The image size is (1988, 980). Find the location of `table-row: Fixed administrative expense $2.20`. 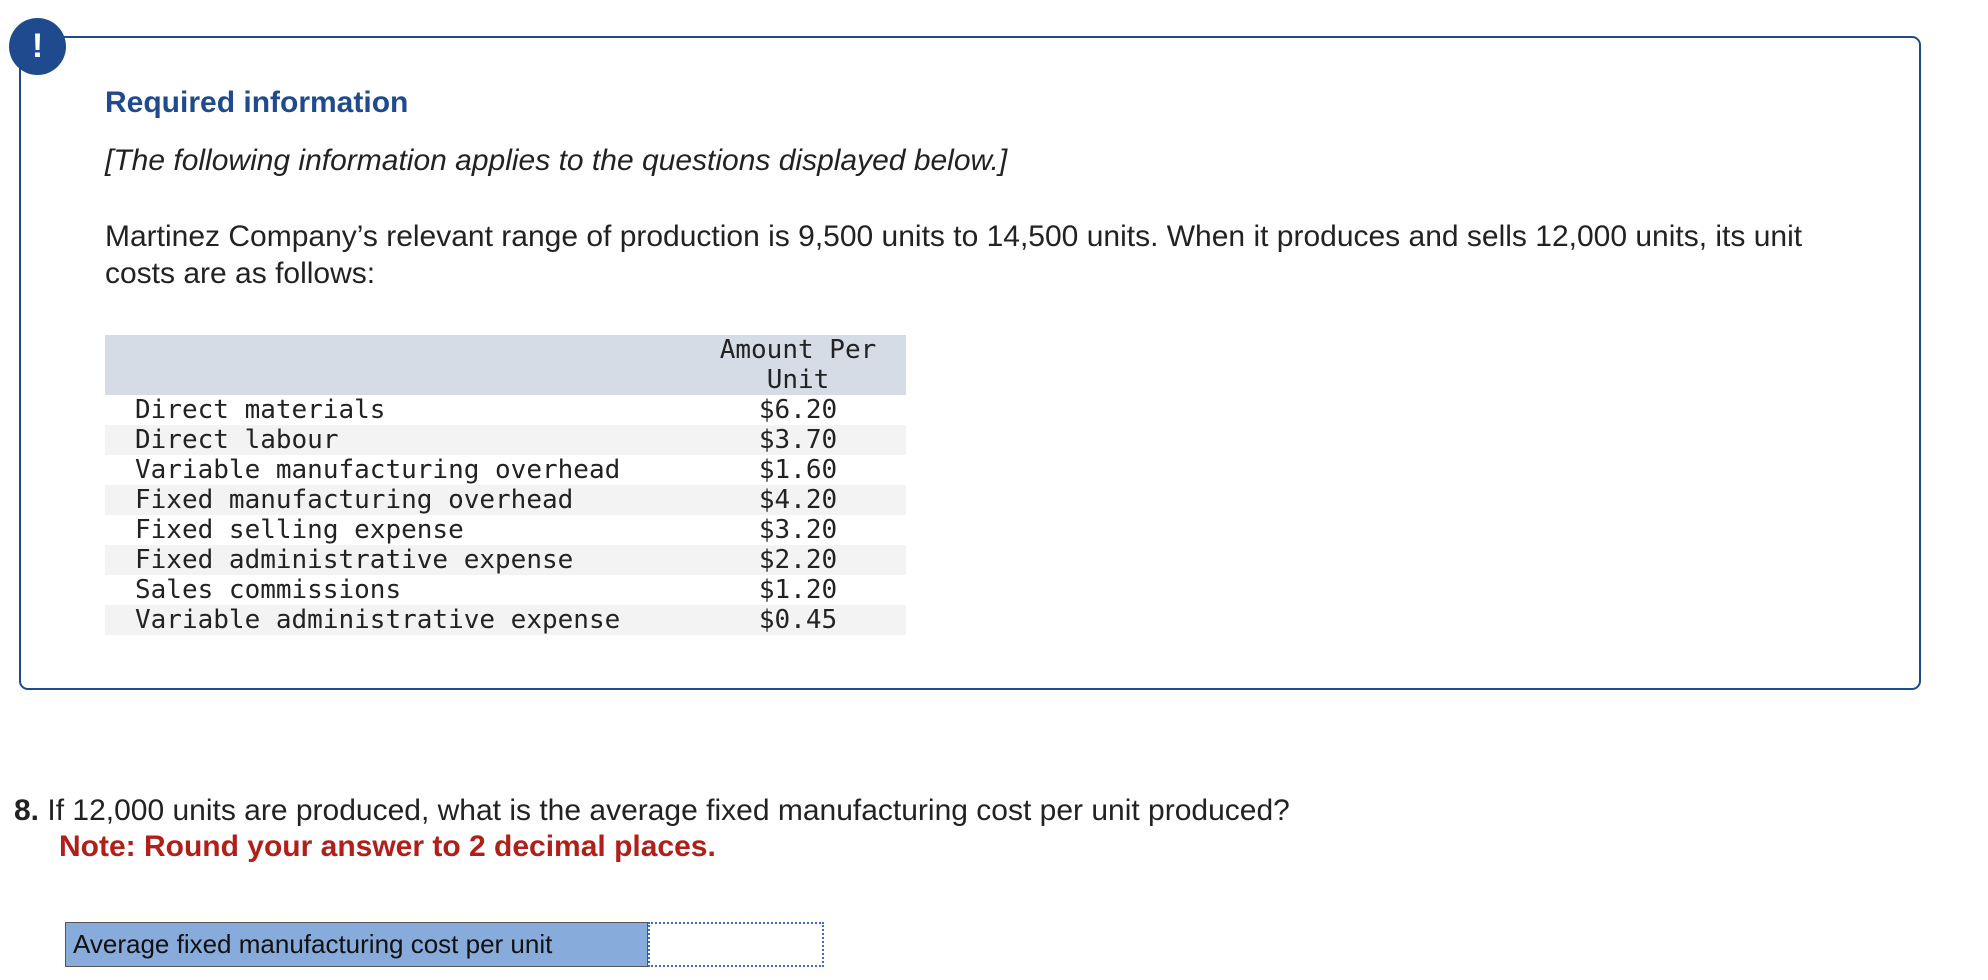

table-row: Fixed administrative expense $2.20 is located at coordinates (505, 560).